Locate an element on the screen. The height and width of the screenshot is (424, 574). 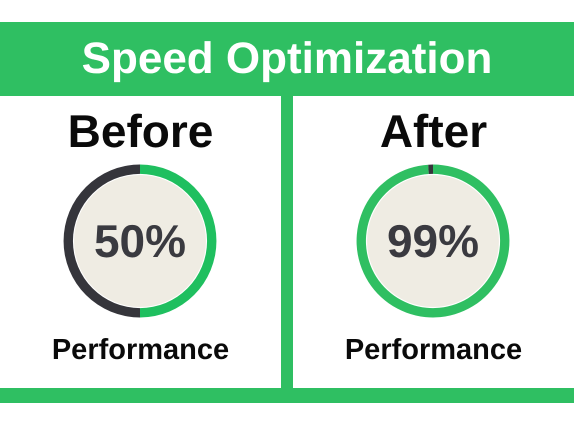
chart-title: Before is located at coordinates (140, 131).